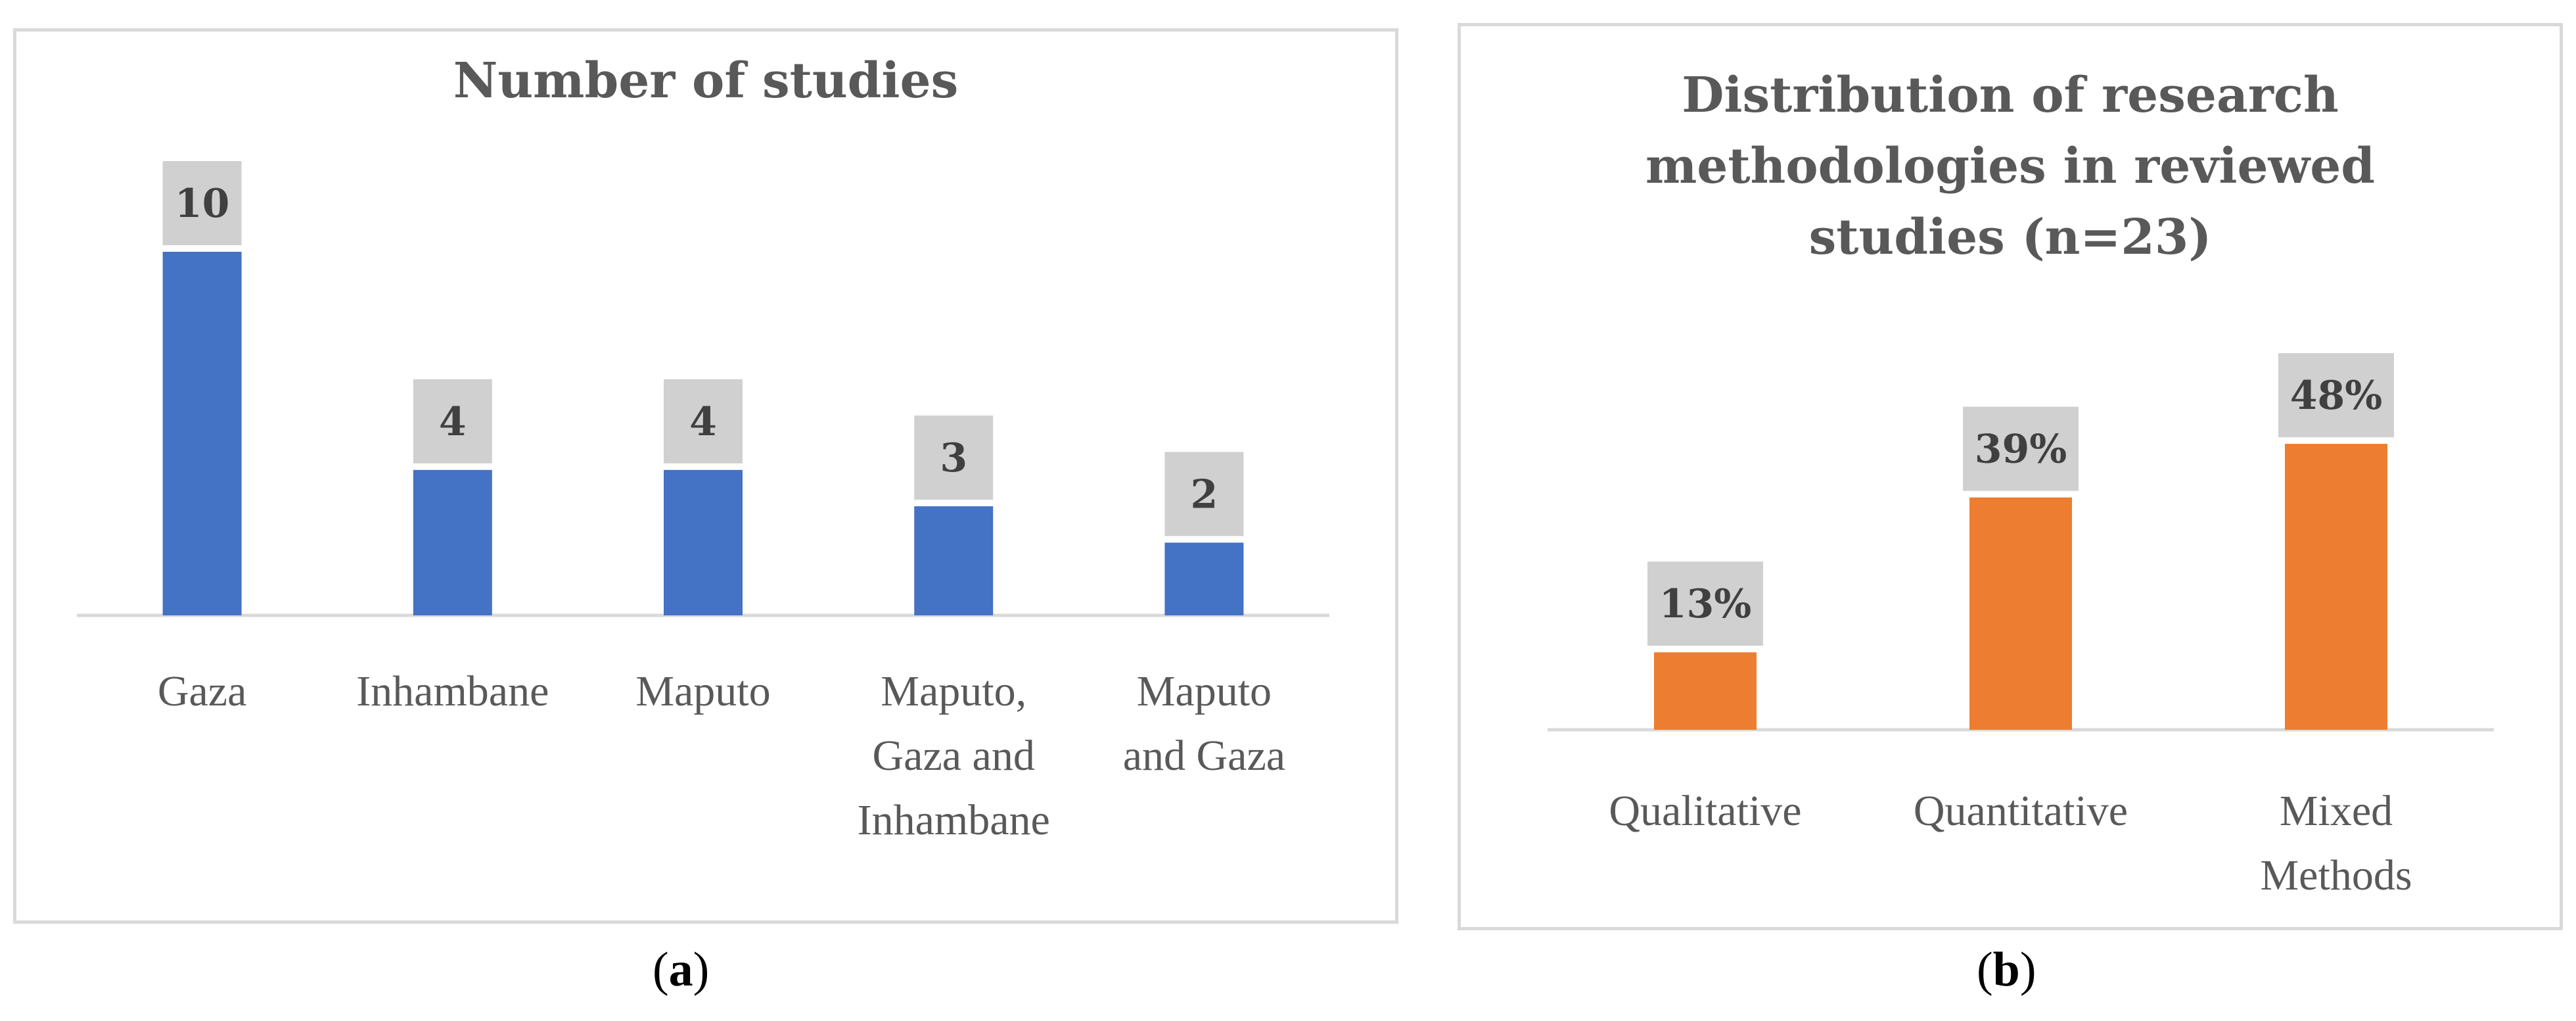  I want to click on chart-a-category-label: Inhambane, so click(452, 691).